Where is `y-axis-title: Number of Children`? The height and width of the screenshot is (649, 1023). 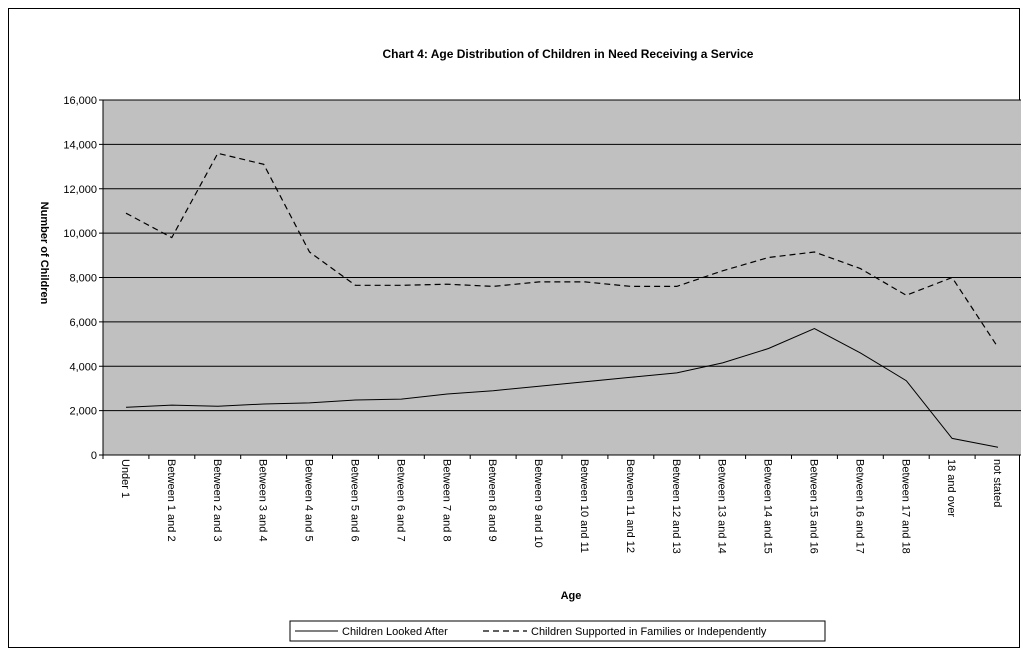
y-axis-title: Number of Children is located at coordinates (44, 253).